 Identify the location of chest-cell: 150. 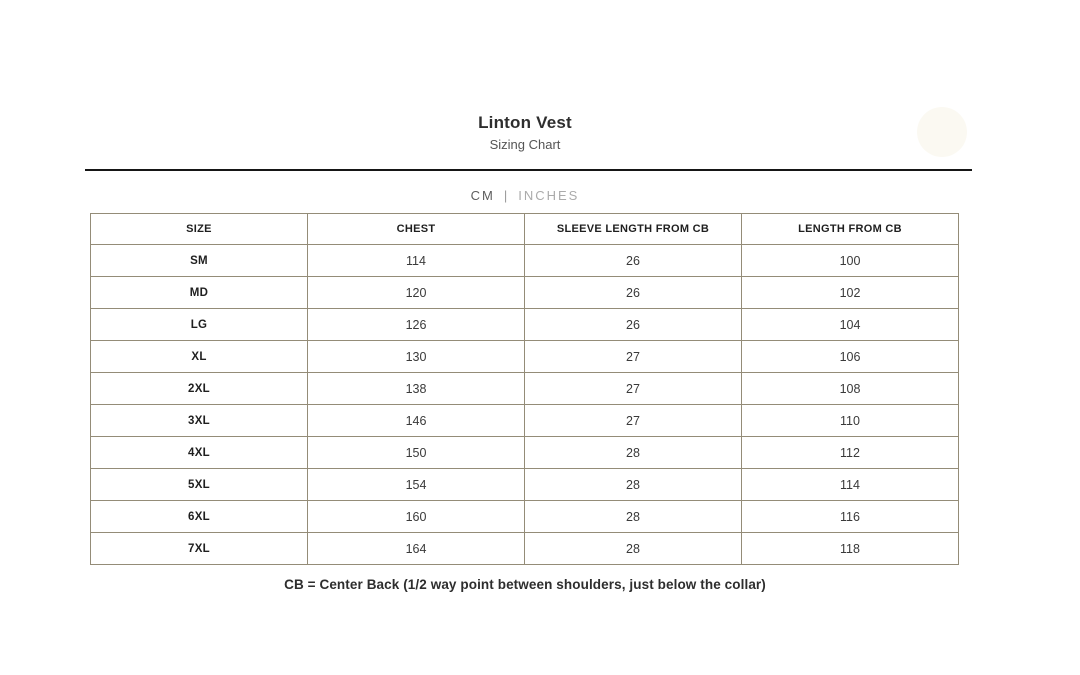
(416, 452).